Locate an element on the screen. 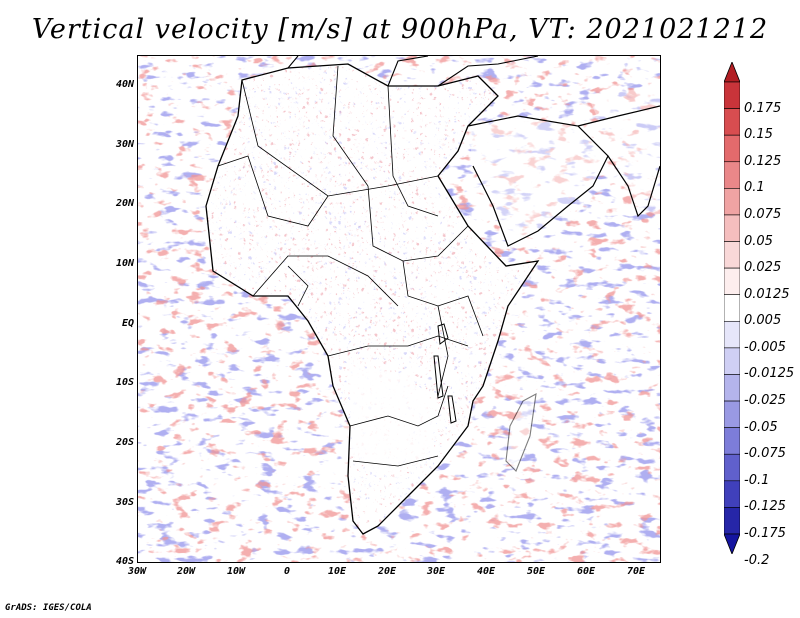 The image size is (800, 618). lat-label-40n: 40N is located at coordinates (124, 84).